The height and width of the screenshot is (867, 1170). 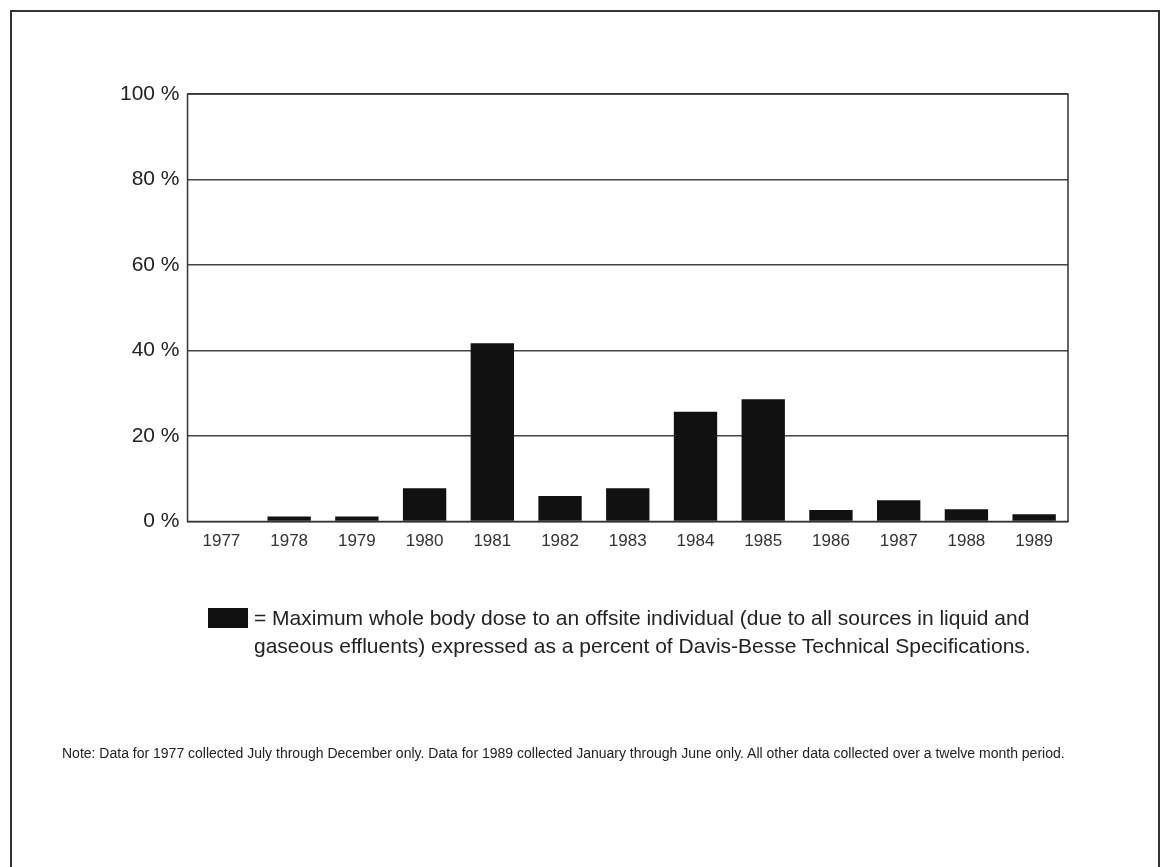 I want to click on y-tick-label: 60 %, so click(x=155, y=263).